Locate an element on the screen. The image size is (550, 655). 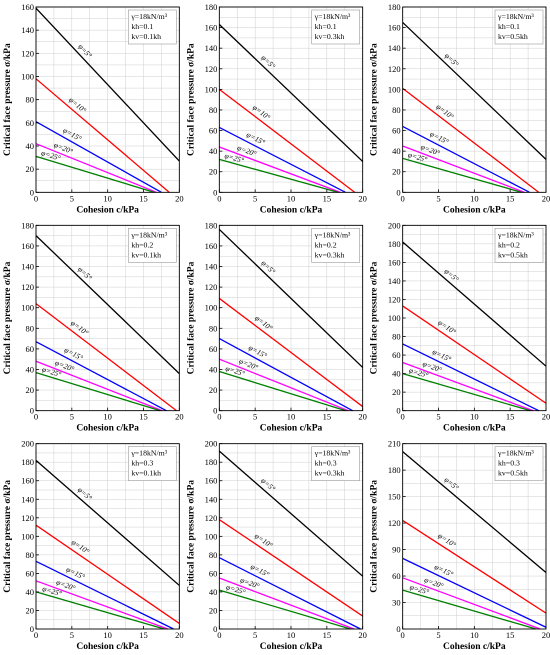
y-tick-label: 210 is located at coordinates (394, 444).